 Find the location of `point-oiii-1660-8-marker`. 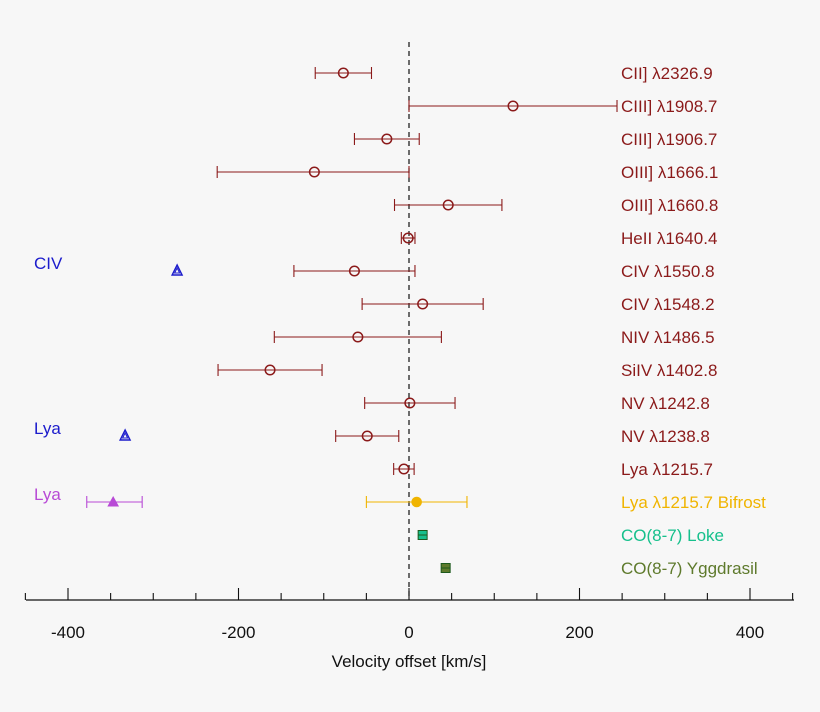

point-oiii-1660-8-marker is located at coordinates (448, 205).